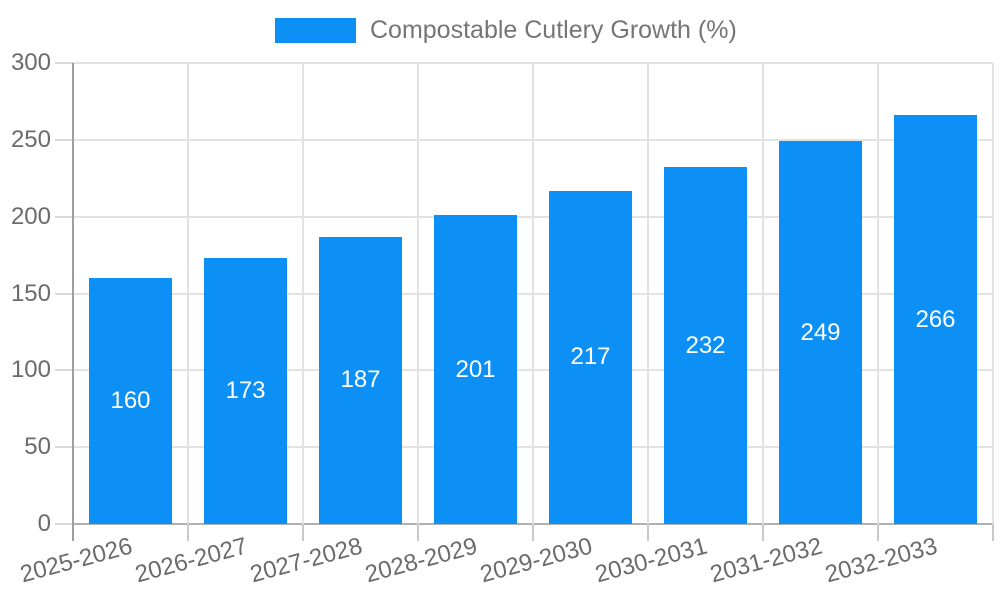  What do you see at coordinates (30, 293) in the screenshot?
I see `y-tick-label: 150` at bounding box center [30, 293].